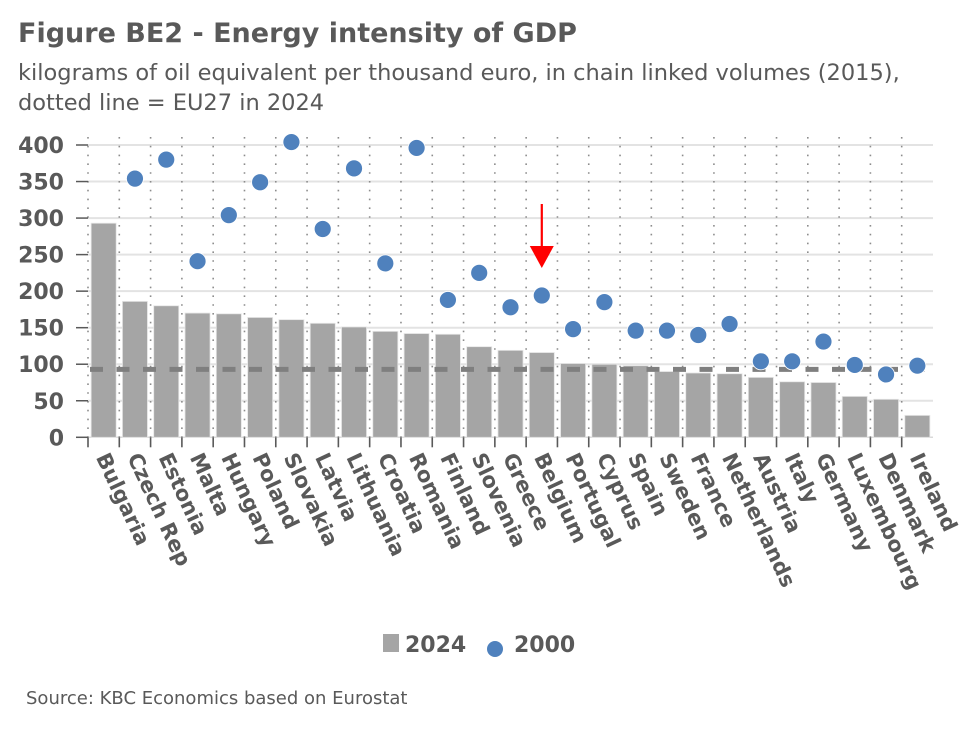  I want to click on dot-2000-austria, so click(760, 361).